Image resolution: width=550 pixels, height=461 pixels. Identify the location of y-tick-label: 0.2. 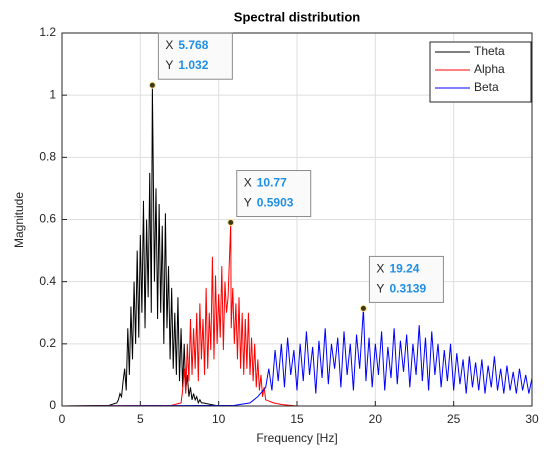
(47, 343).